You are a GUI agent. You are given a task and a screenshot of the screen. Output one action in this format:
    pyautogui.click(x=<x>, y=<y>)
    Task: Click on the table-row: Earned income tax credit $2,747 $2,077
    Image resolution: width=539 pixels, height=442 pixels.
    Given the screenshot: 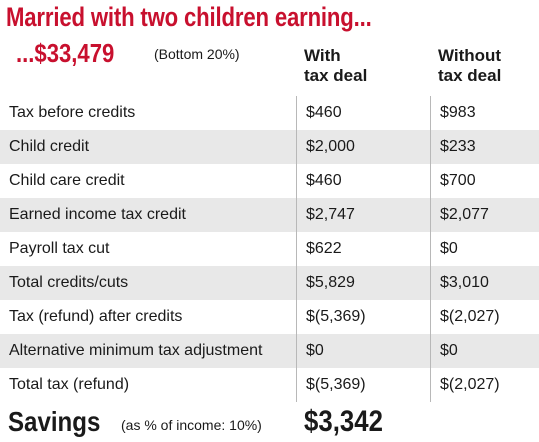 What is the action you would take?
    pyautogui.click(x=269, y=215)
    